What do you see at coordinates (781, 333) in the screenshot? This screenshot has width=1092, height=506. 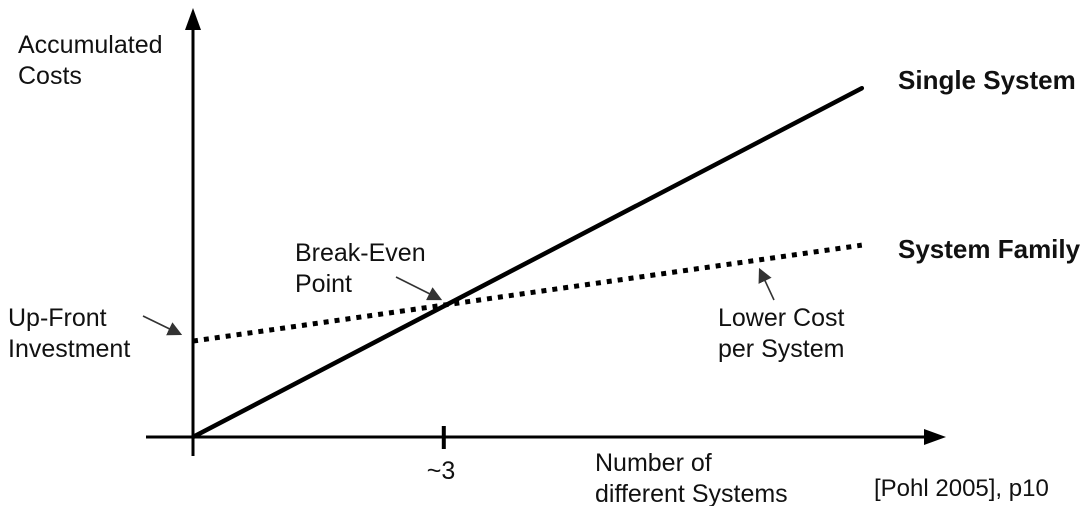 I see `lower-cost-label: Lower Cost per System` at bounding box center [781, 333].